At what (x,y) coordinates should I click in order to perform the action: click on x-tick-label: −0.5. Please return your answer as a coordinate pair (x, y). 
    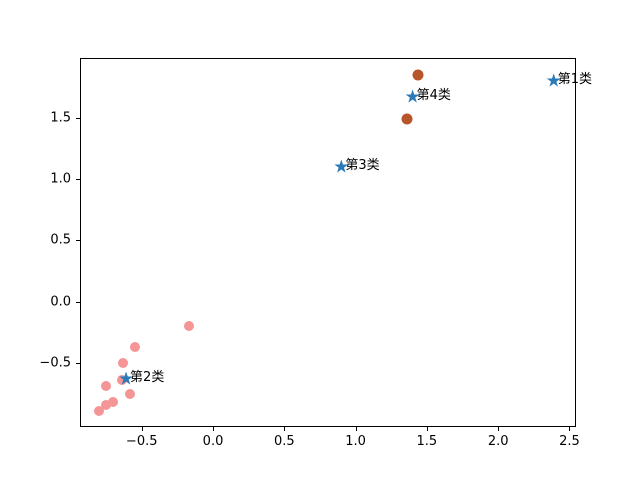
    Looking at the image, I should click on (141, 441).